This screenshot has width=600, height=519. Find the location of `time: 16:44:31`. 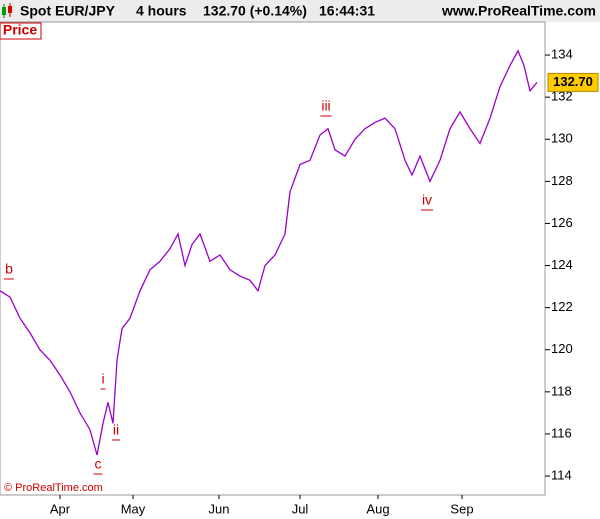

time: 16:44:31 is located at coordinates (347, 11).